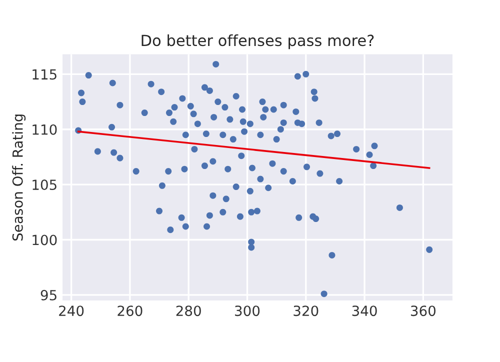 The height and width of the screenshot is (362, 500). What do you see at coordinates (44, 74) in the screenshot?
I see `y-tick-label: 115` at bounding box center [44, 74].